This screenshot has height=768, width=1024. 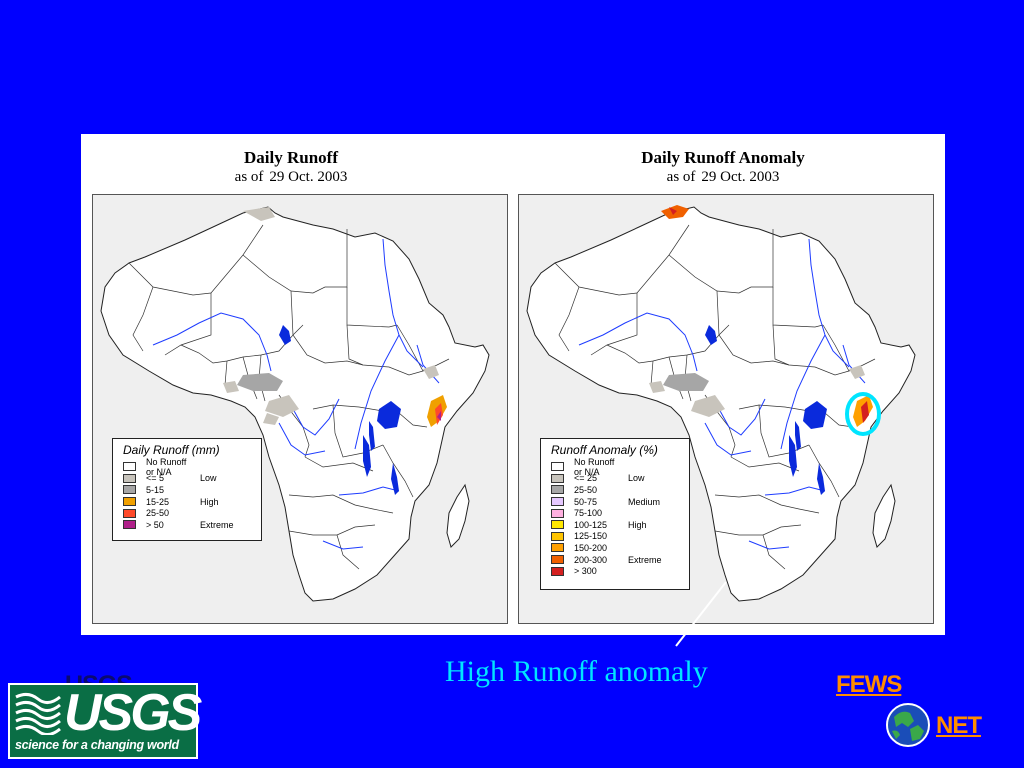 What do you see at coordinates (437, 411) in the screenshot?
I see `runoff-high-patches` at bounding box center [437, 411].